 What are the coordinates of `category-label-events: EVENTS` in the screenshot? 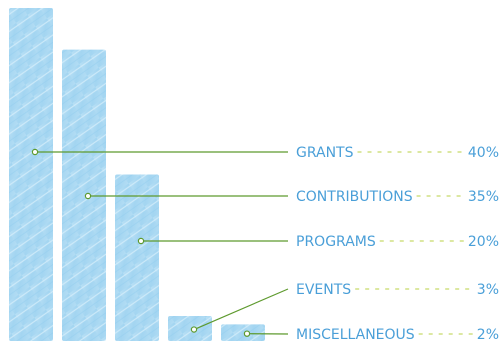 It's located at (323, 290).